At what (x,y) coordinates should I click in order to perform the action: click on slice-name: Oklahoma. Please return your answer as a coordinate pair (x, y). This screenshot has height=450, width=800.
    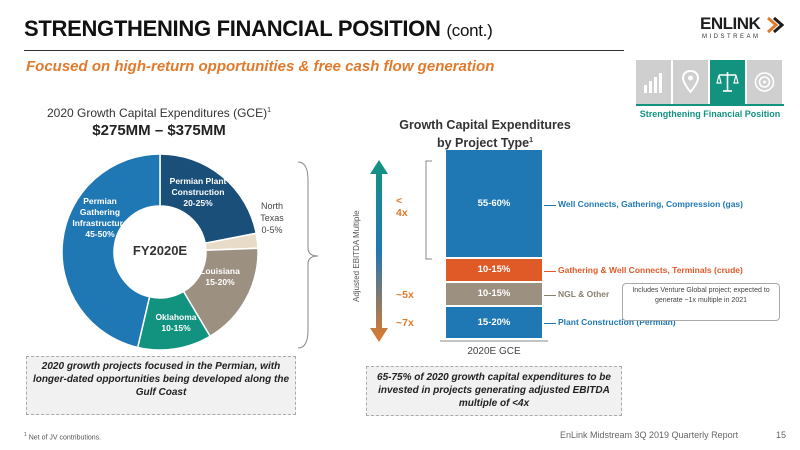
    Looking at the image, I should click on (176, 317).